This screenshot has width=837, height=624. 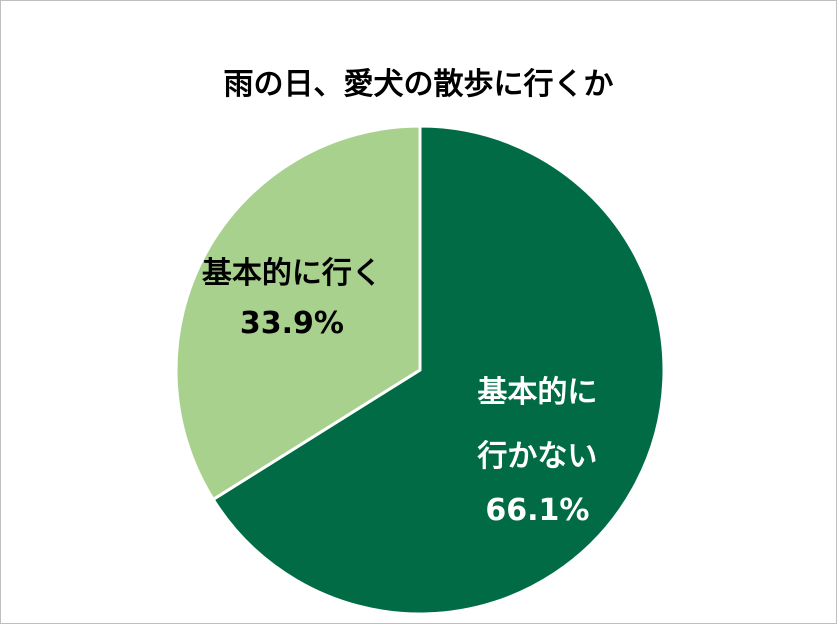 I want to click on value-label: 66.1%, so click(x=537, y=511).